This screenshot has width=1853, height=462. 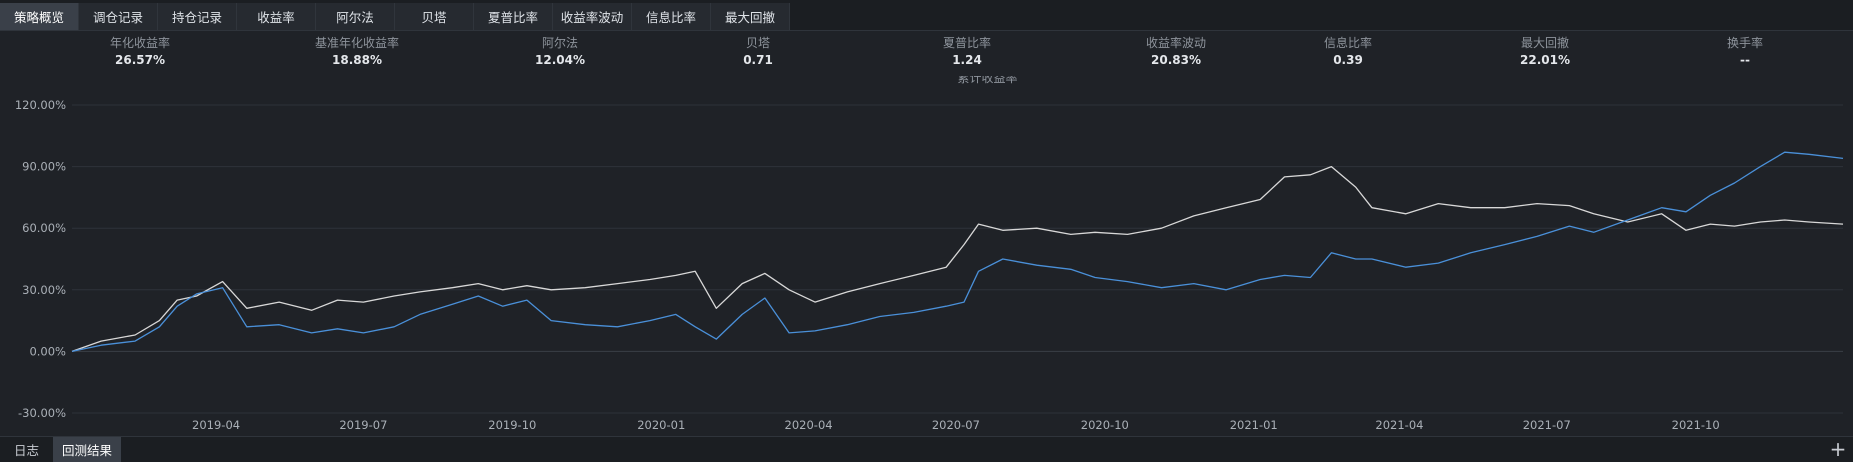 What do you see at coordinates (1105, 425) in the screenshot?
I see `x-tick-label: 2020-10` at bounding box center [1105, 425].